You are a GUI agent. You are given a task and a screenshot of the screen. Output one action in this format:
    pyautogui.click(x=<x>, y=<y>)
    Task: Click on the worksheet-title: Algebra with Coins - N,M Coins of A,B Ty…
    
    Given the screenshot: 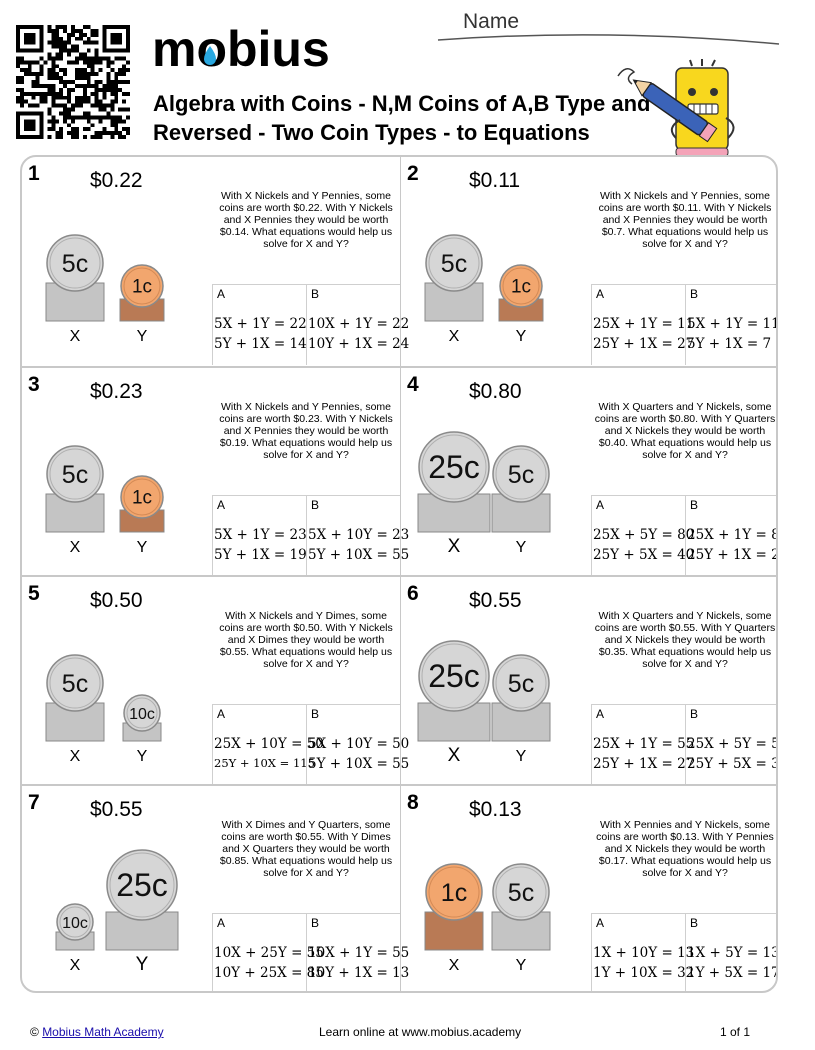 What is the action you would take?
    pyautogui.click(x=402, y=118)
    